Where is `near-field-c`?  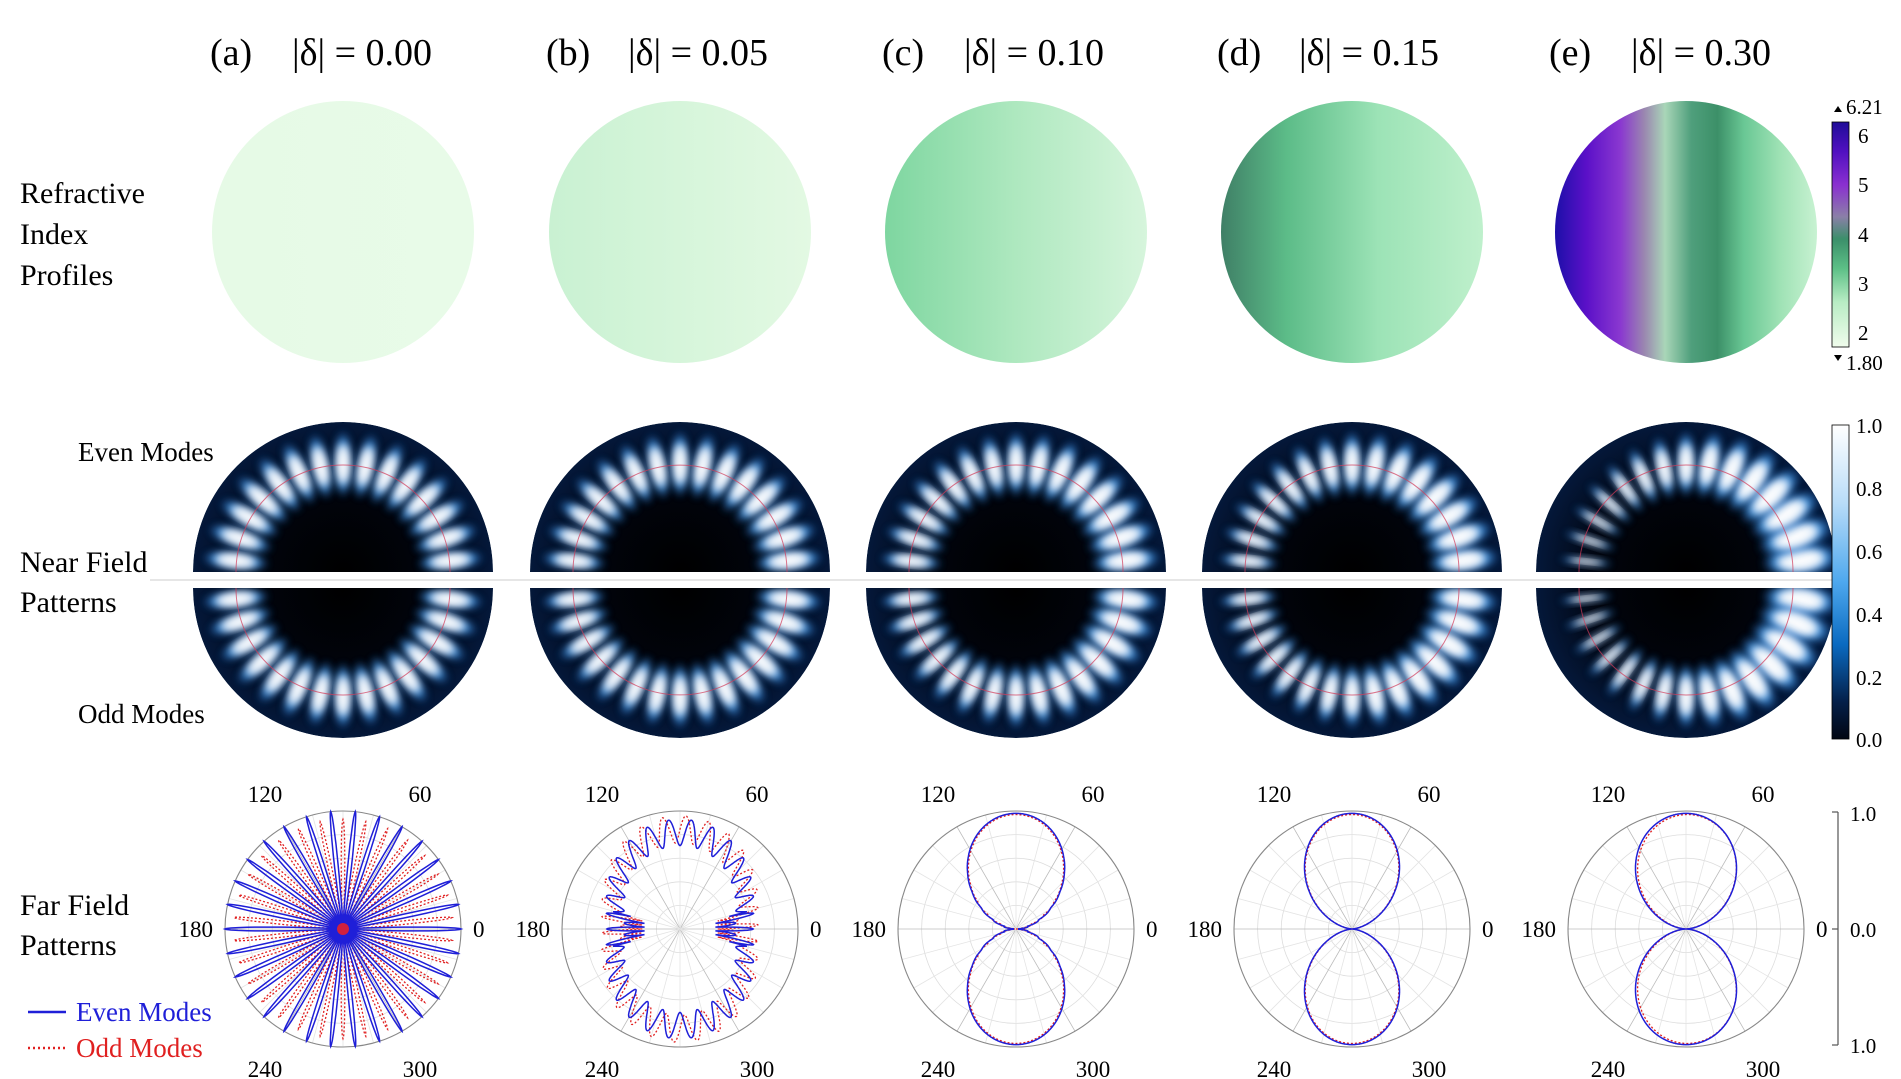
near-field-c is located at coordinates (1016, 580).